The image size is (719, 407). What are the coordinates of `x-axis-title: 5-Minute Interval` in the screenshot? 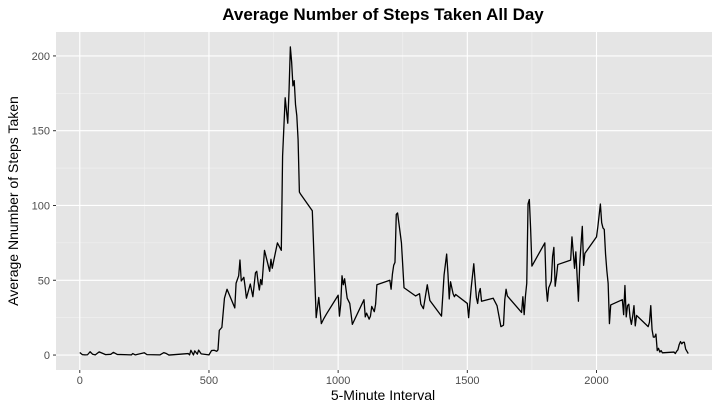 It's located at (383, 395).